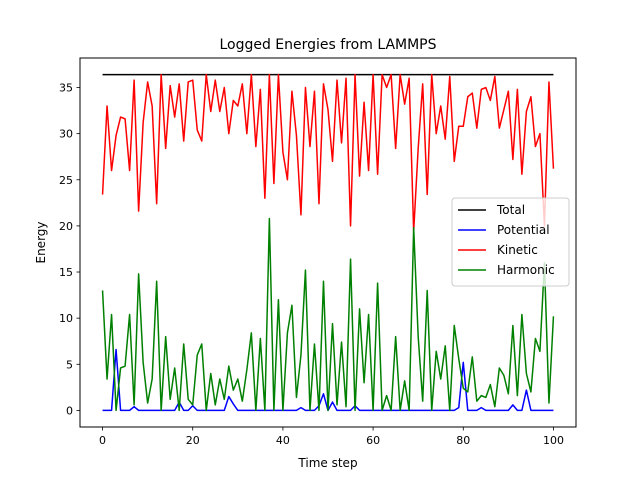 The width and height of the screenshot is (640, 480). What do you see at coordinates (66, 180) in the screenshot?
I see `y-tick-label: 25` at bounding box center [66, 180].